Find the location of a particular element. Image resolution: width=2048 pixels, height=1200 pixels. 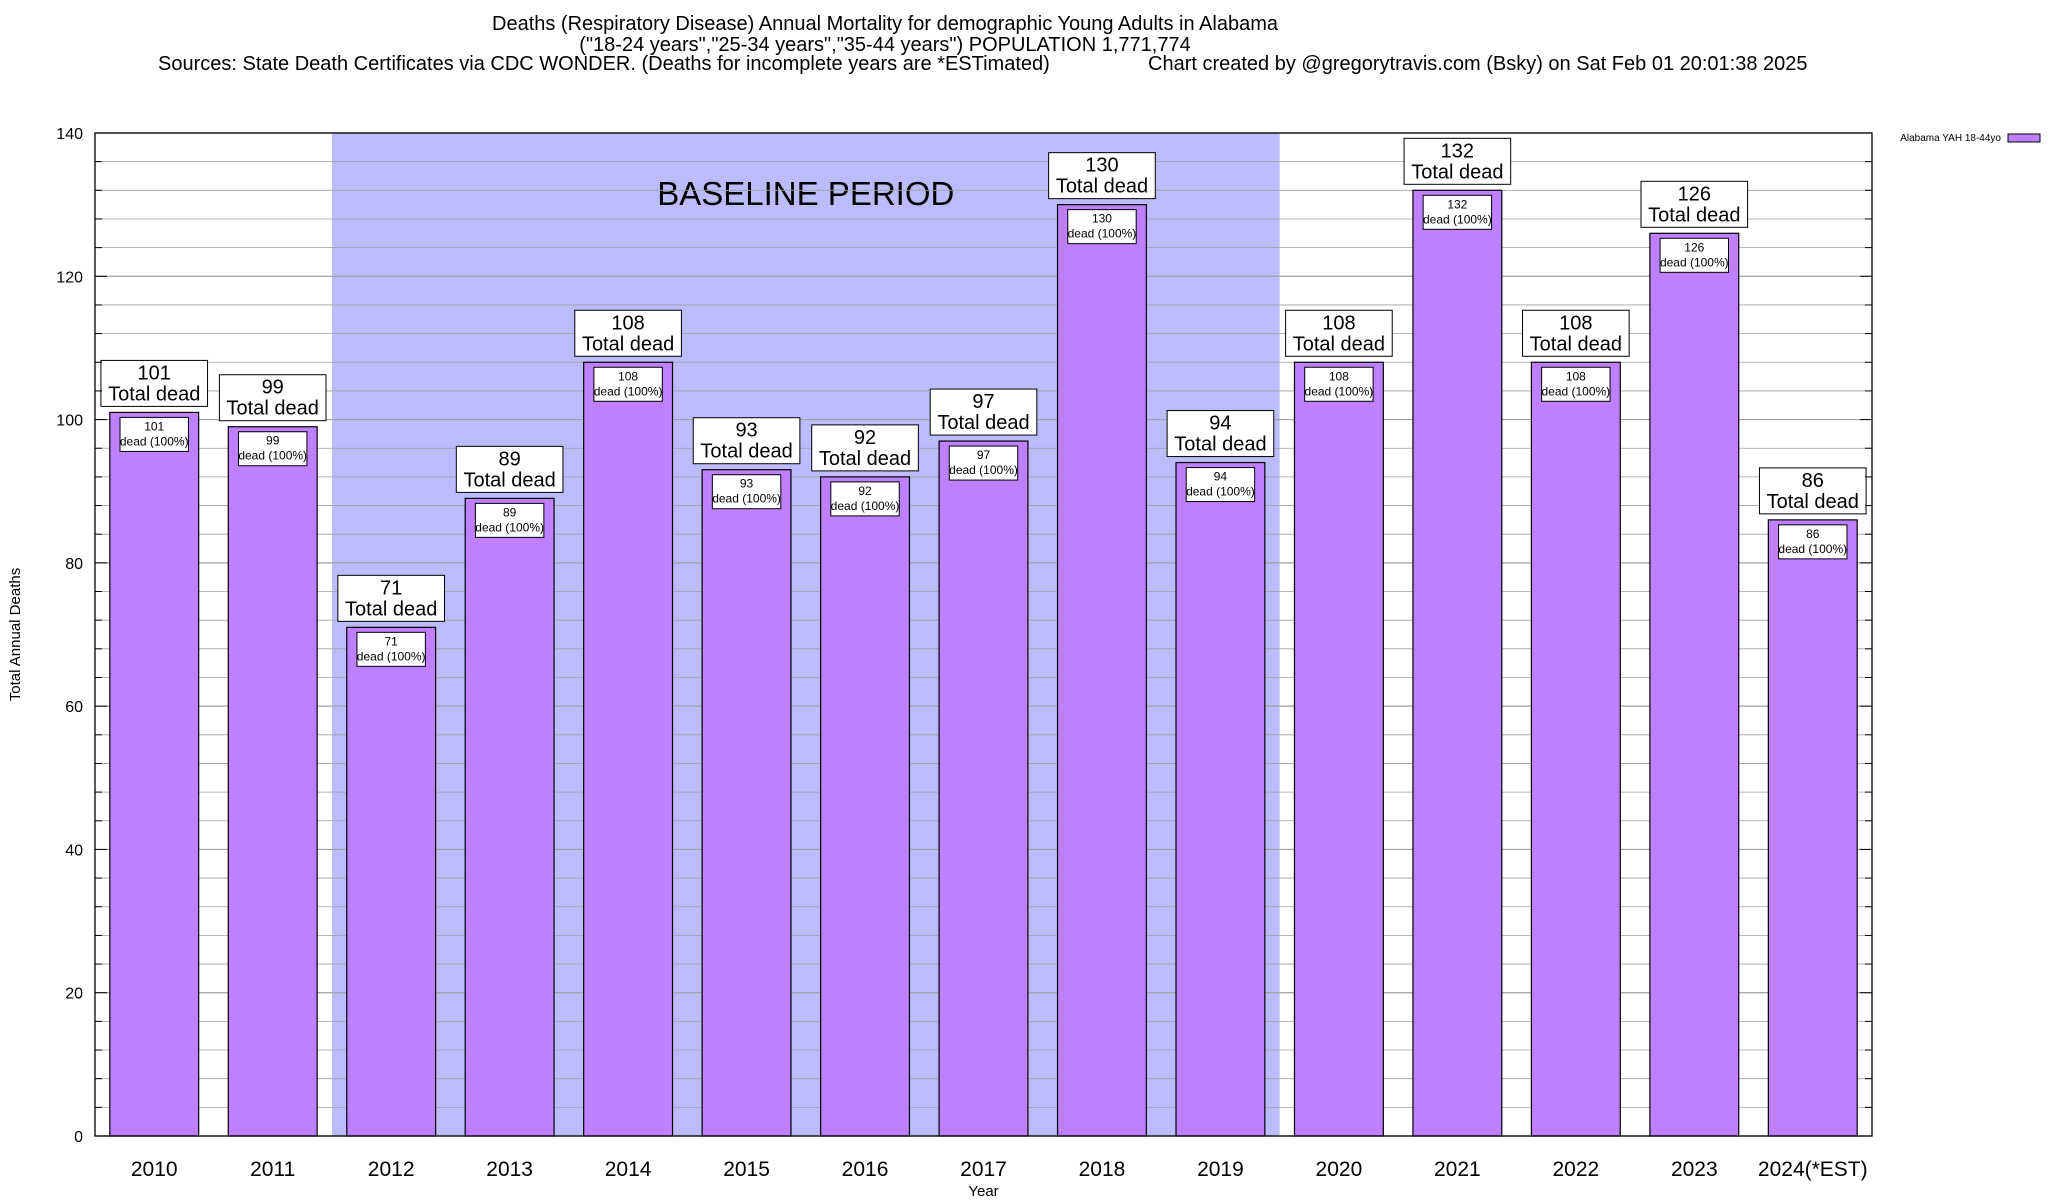

x-tick-label: 2021 is located at coordinates (1457, 1169).